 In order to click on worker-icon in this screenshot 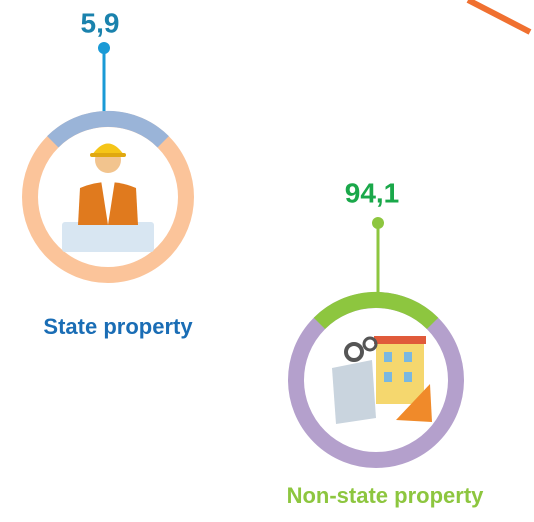, I will do `click(108, 197)`.